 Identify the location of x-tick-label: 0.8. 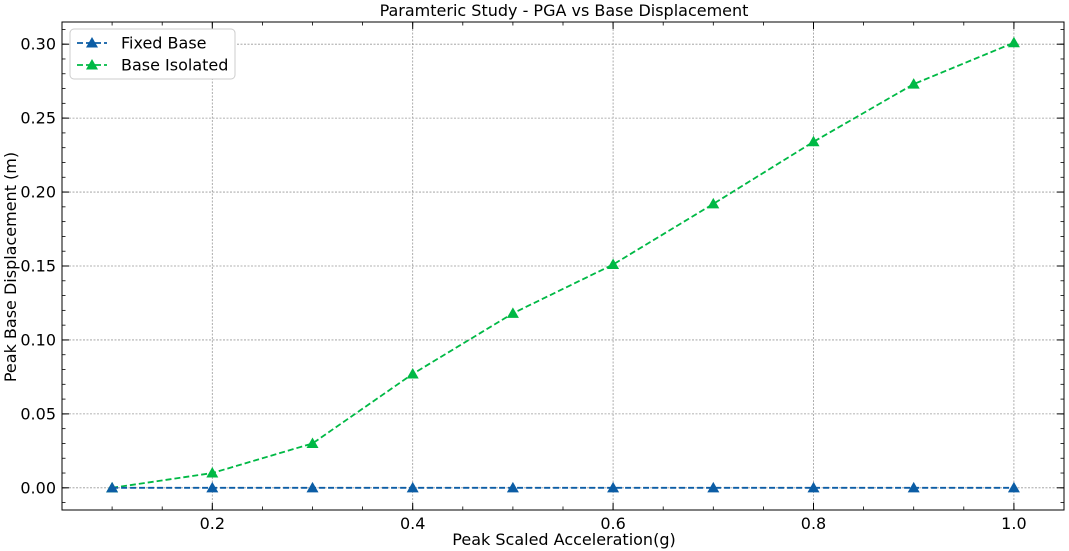
(813, 523).